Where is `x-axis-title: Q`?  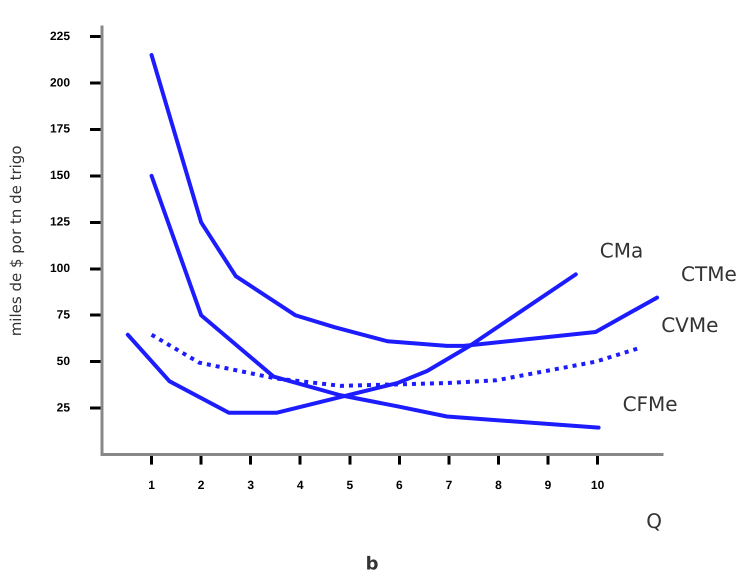 x-axis-title: Q is located at coordinates (654, 521).